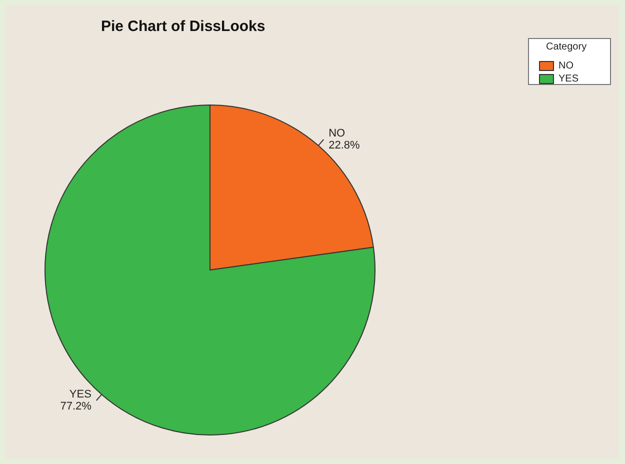 This screenshot has width=625, height=464. What do you see at coordinates (80, 394) in the screenshot?
I see `slice-label: YES` at bounding box center [80, 394].